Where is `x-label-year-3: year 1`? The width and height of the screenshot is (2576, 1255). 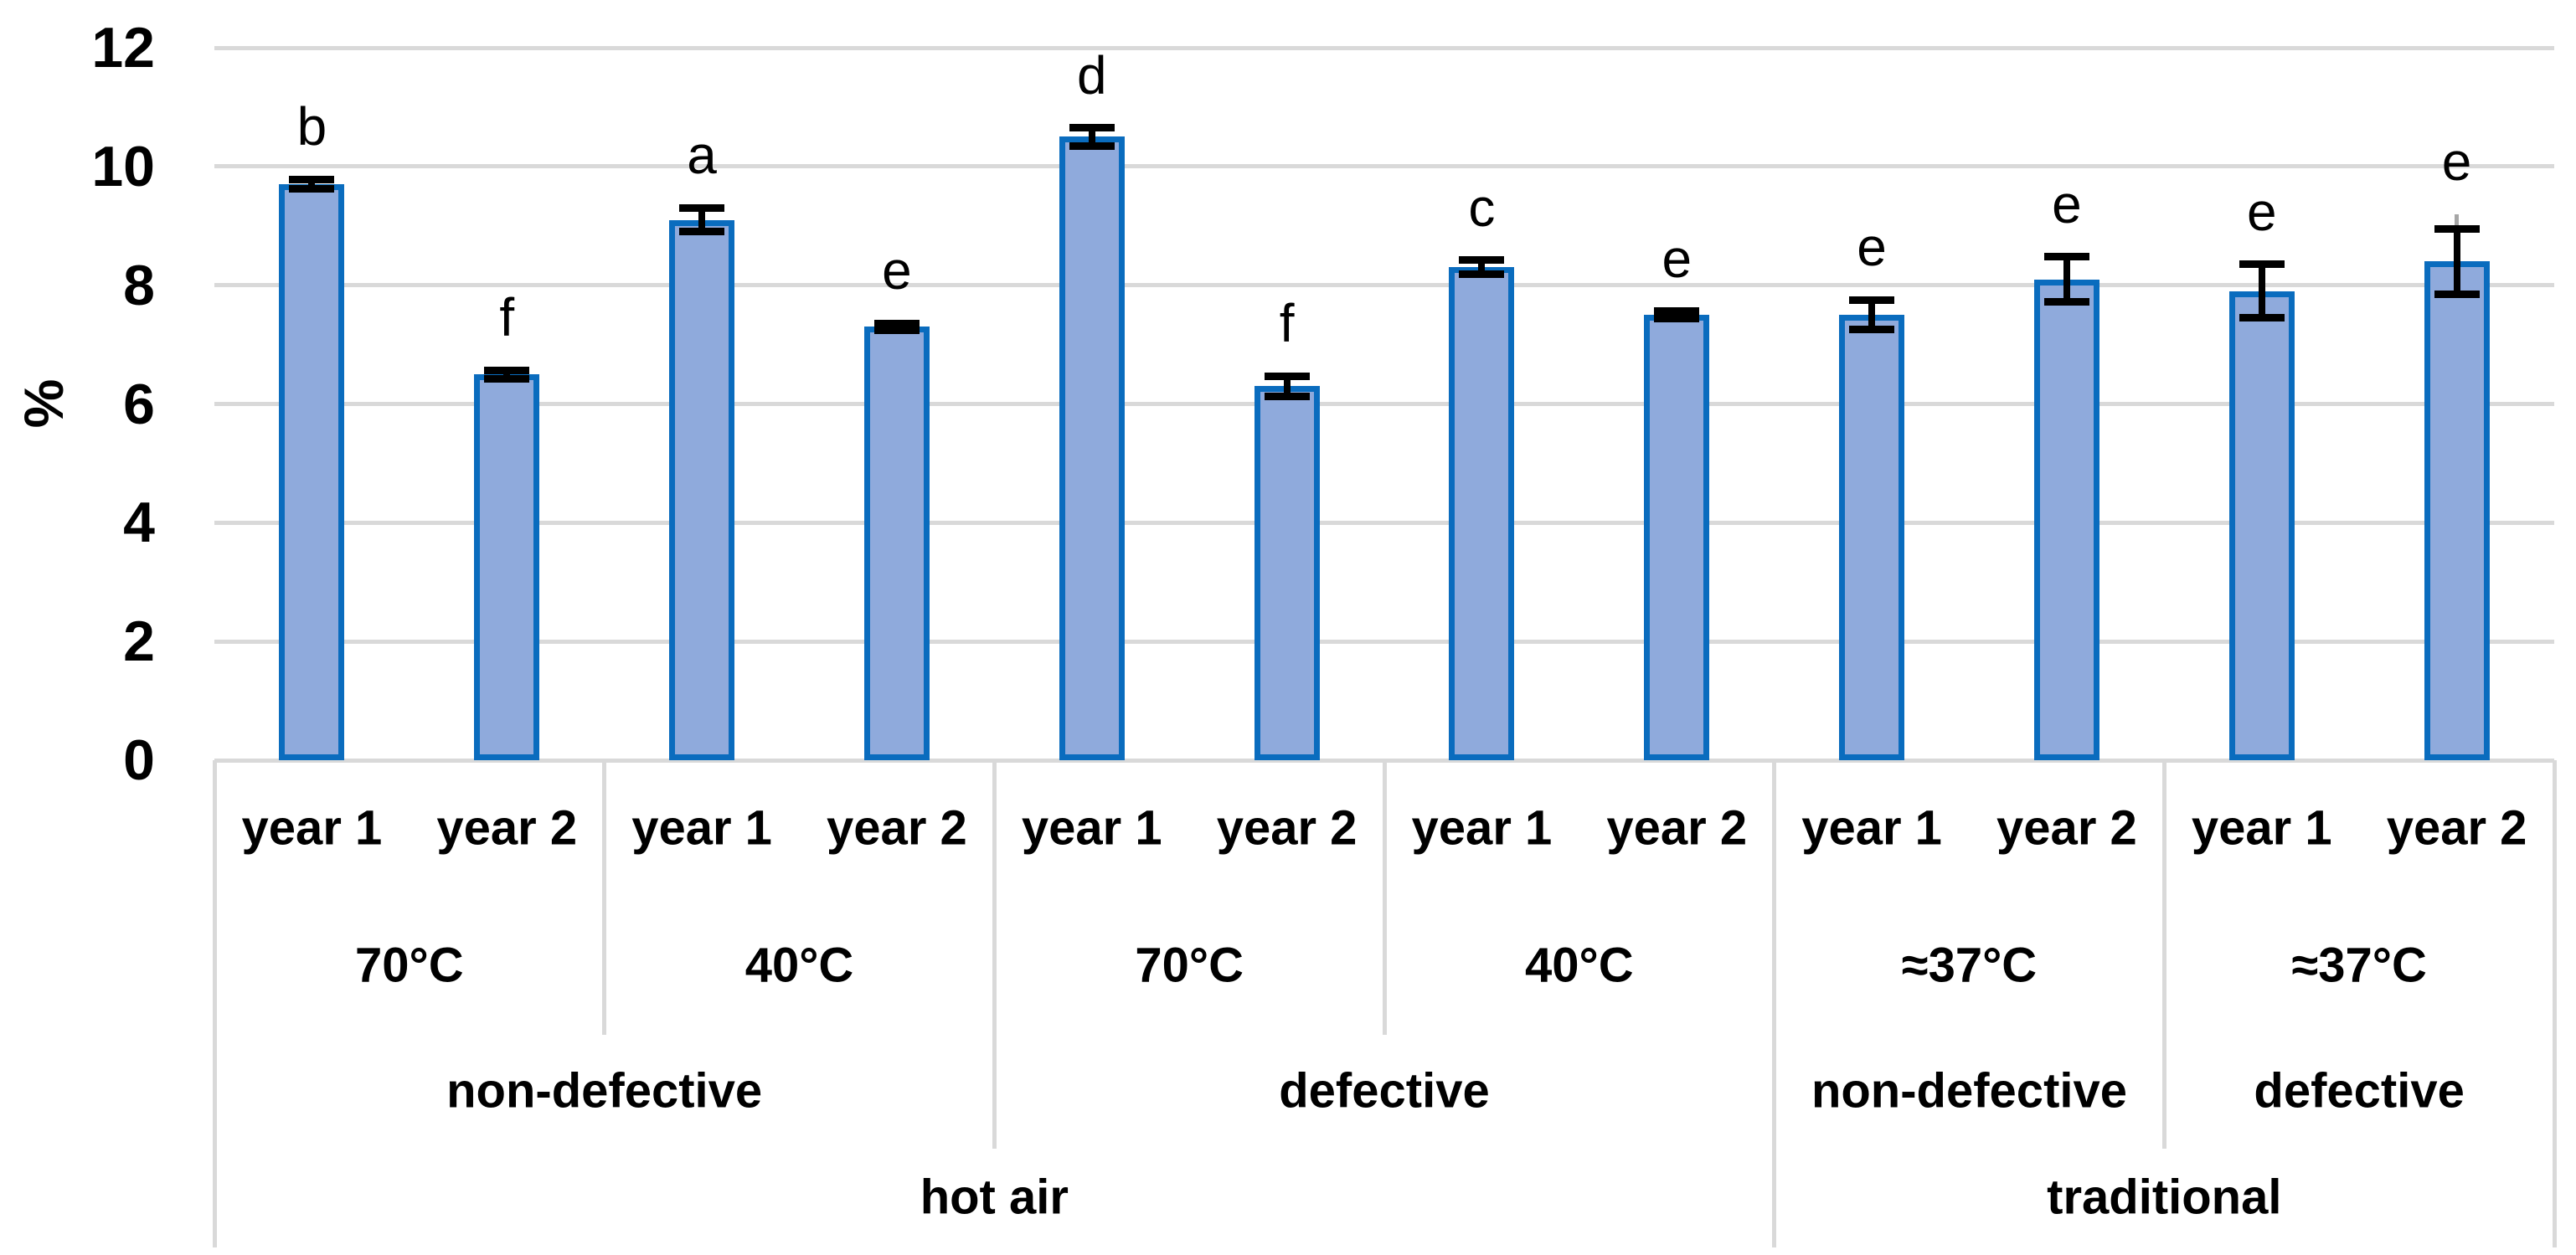 x-label-year-3: year 1 is located at coordinates (701, 828).